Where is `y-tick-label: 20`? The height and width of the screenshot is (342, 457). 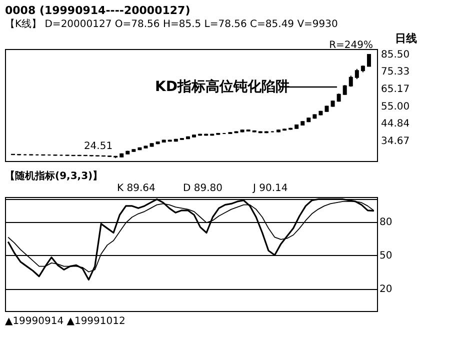
y-tick-label: 20 is located at coordinates (386, 290).